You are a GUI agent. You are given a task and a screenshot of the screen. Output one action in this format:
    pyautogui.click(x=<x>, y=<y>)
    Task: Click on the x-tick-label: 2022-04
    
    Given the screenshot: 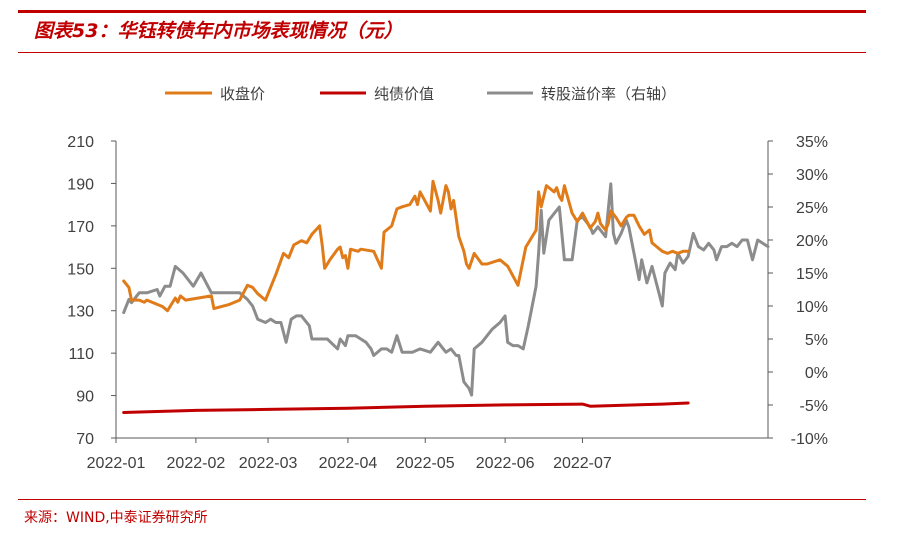 What is the action you would take?
    pyautogui.click(x=348, y=463)
    